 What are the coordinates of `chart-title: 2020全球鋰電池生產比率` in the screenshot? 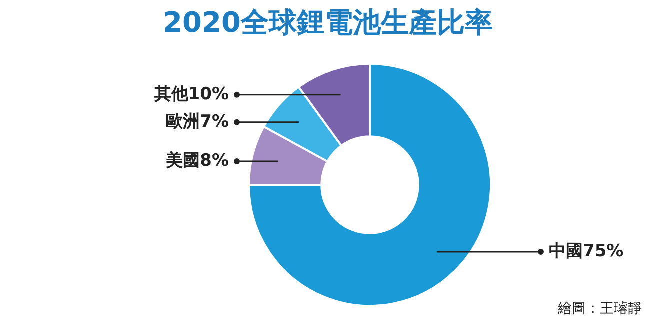 It's located at (328, 23).